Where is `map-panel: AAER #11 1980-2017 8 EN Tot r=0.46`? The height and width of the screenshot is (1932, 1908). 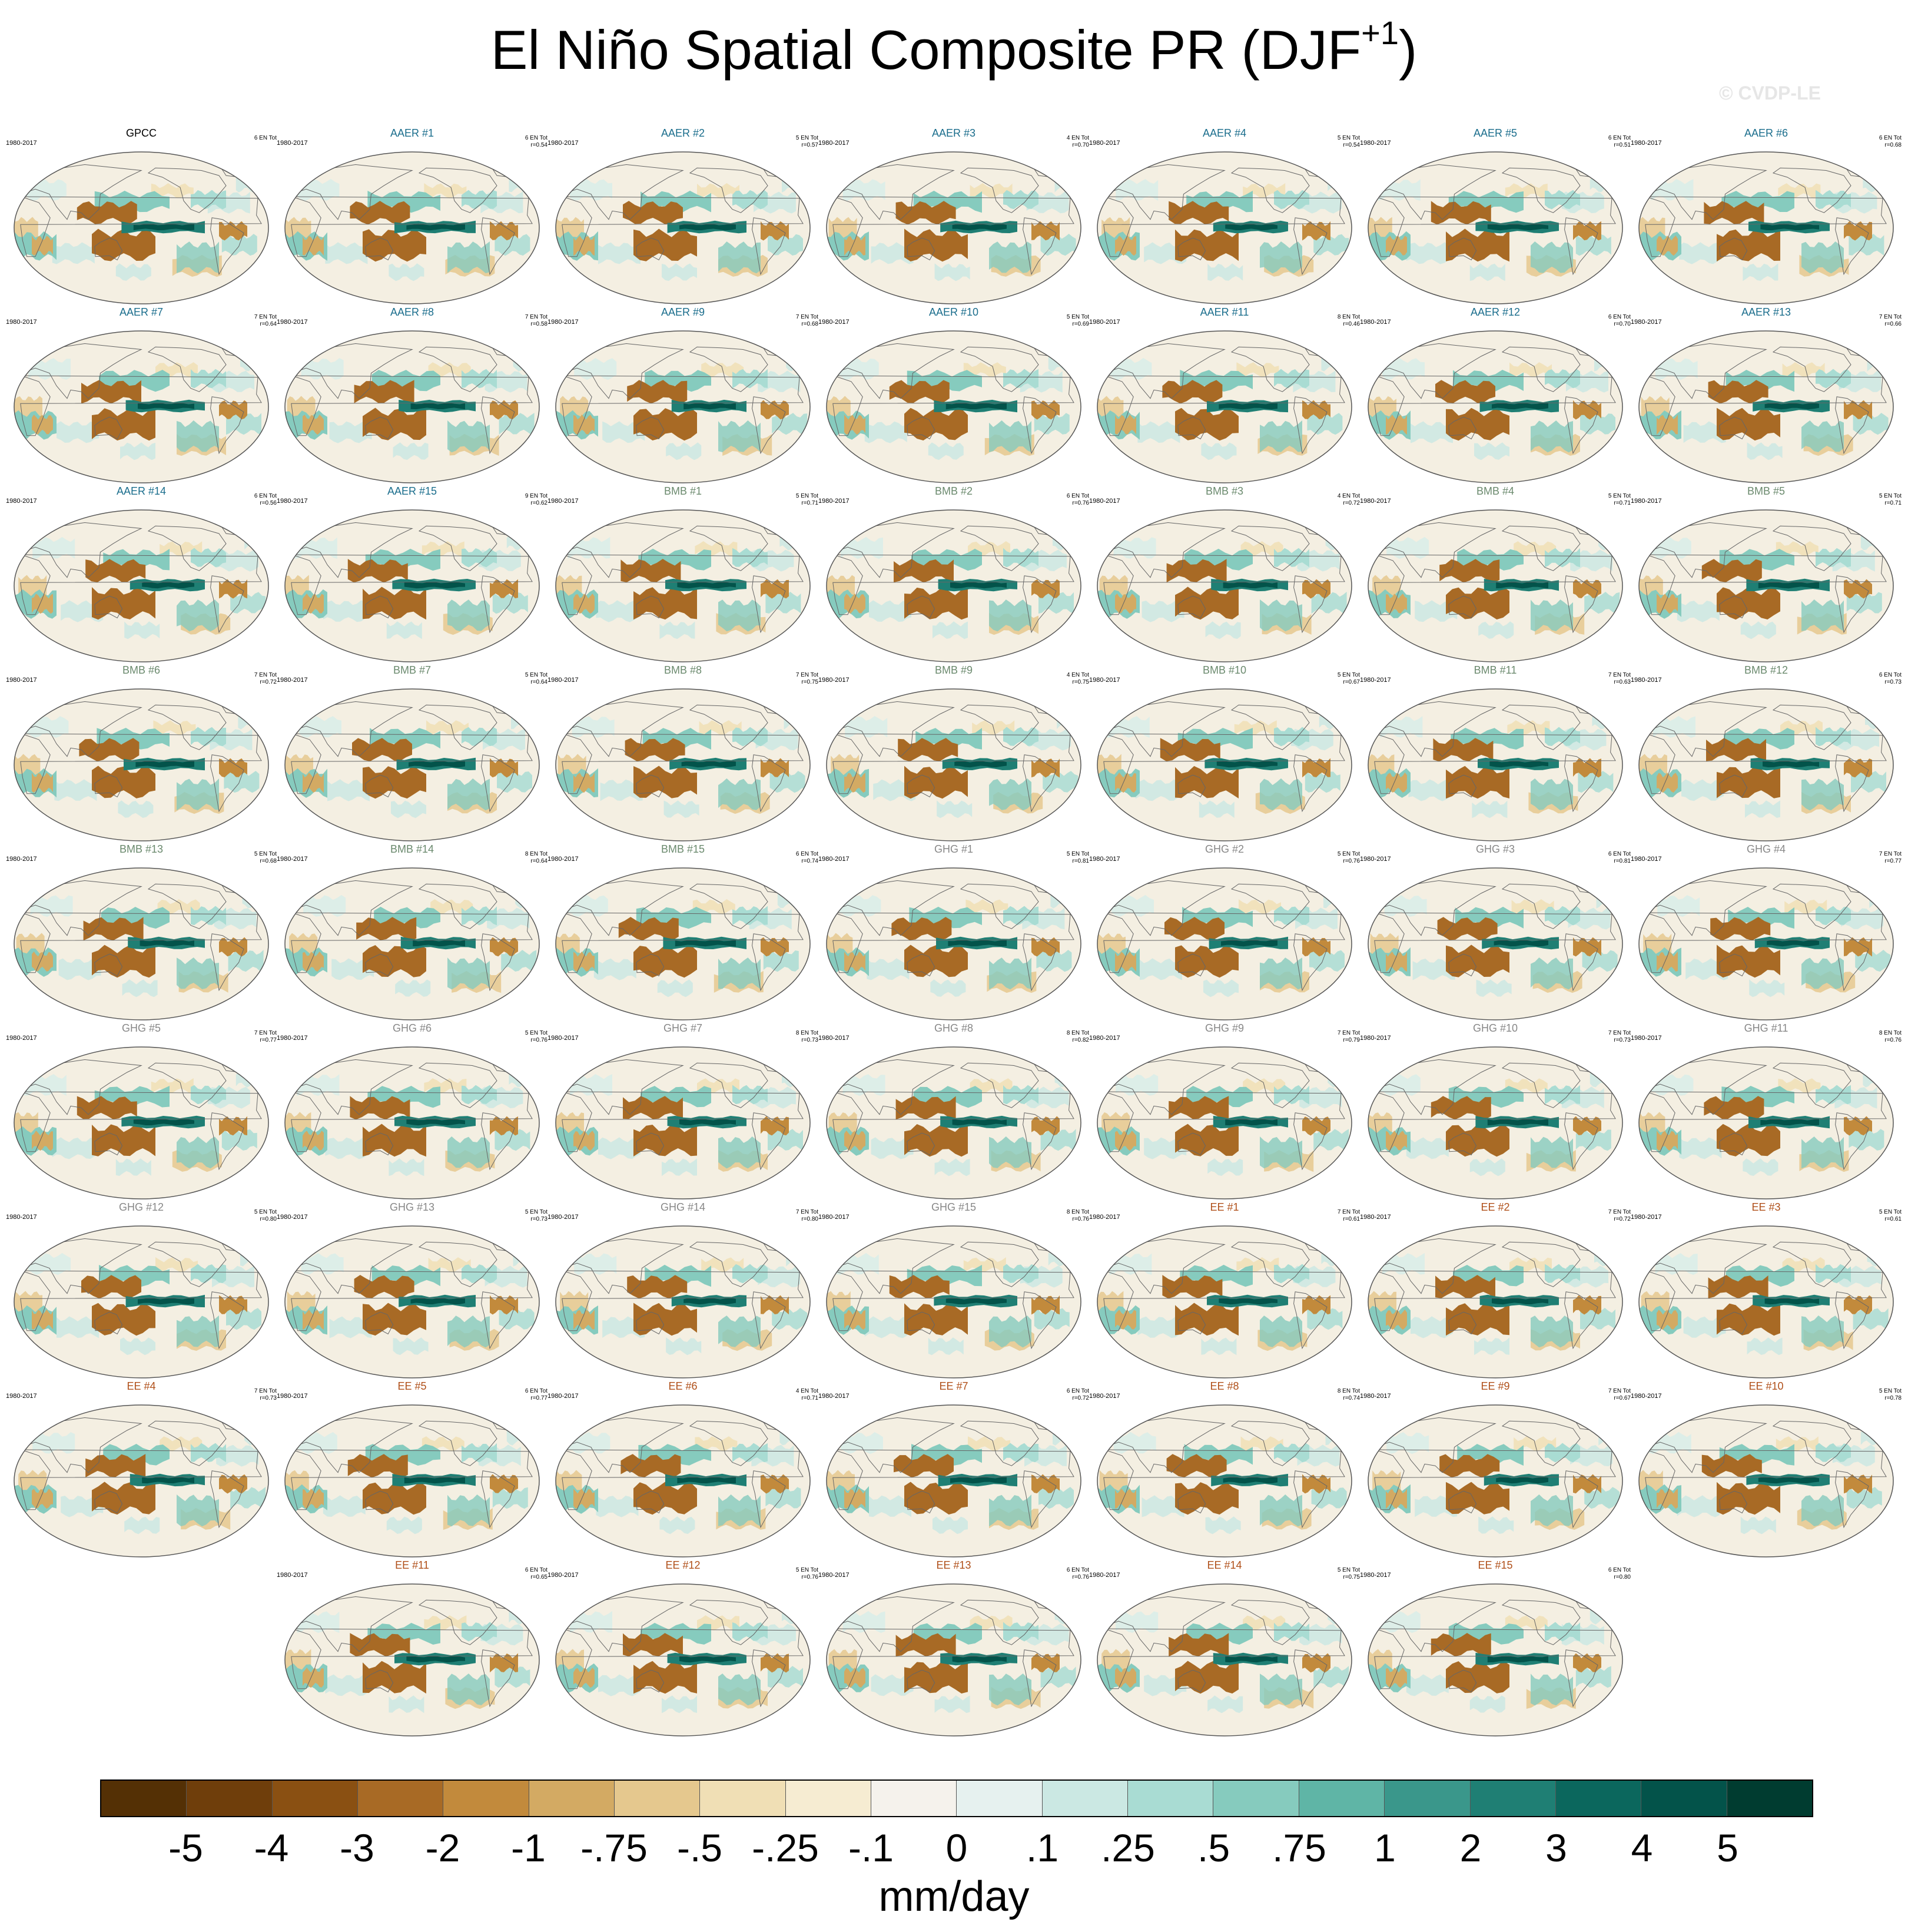
map-panel: AAER #11 1980-2017 8 EN Tot r=0.46 is located at coordinates (1224, 396).